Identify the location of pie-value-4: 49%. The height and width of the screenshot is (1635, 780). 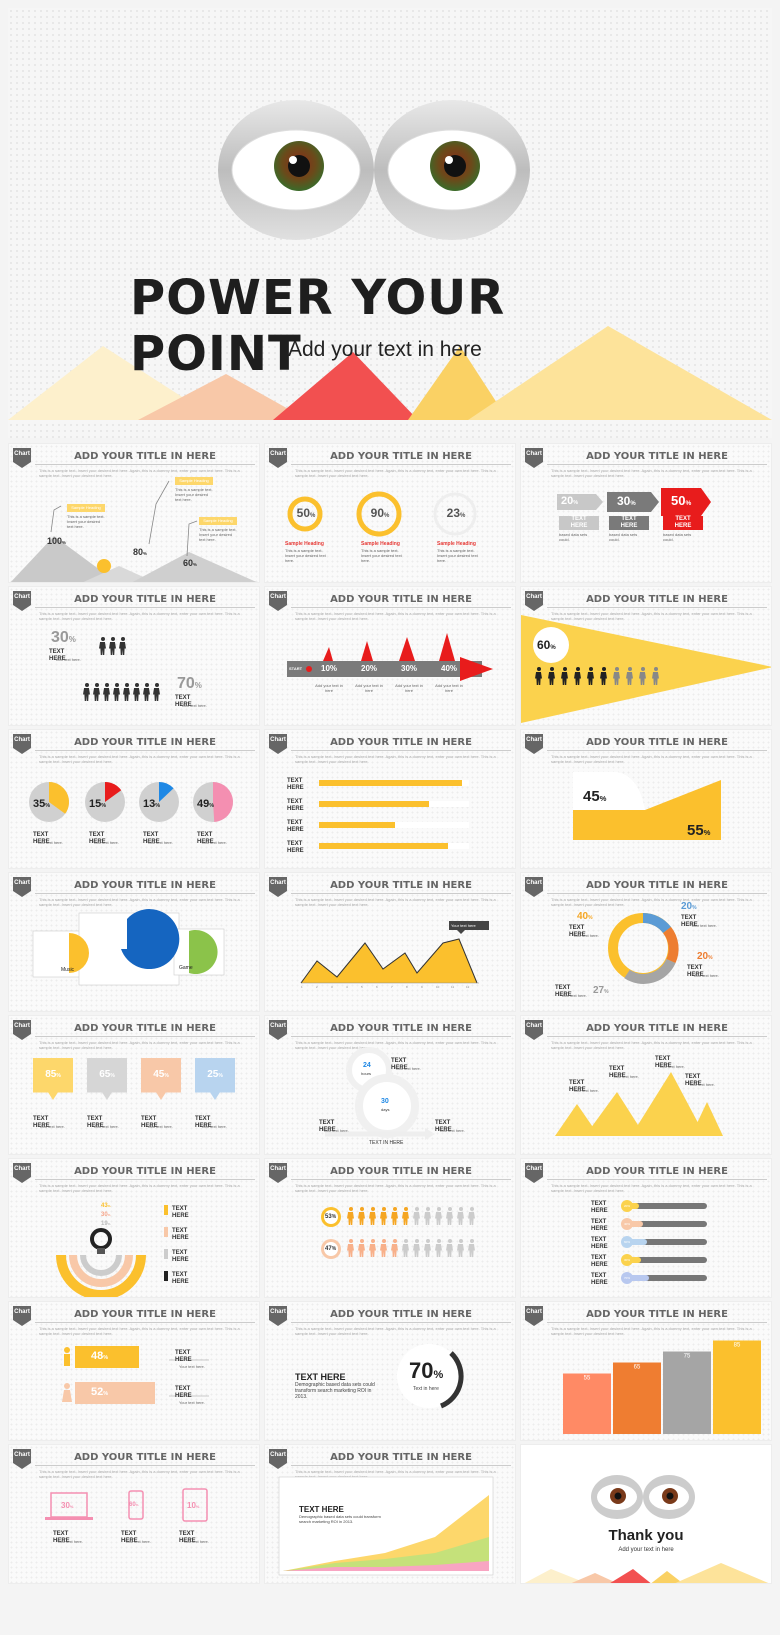
(206, 804).